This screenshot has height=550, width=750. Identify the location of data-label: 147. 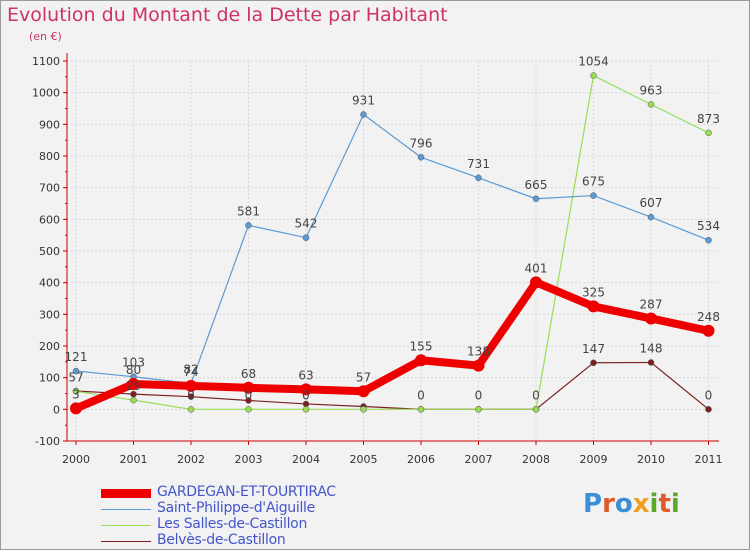
(593, 349).